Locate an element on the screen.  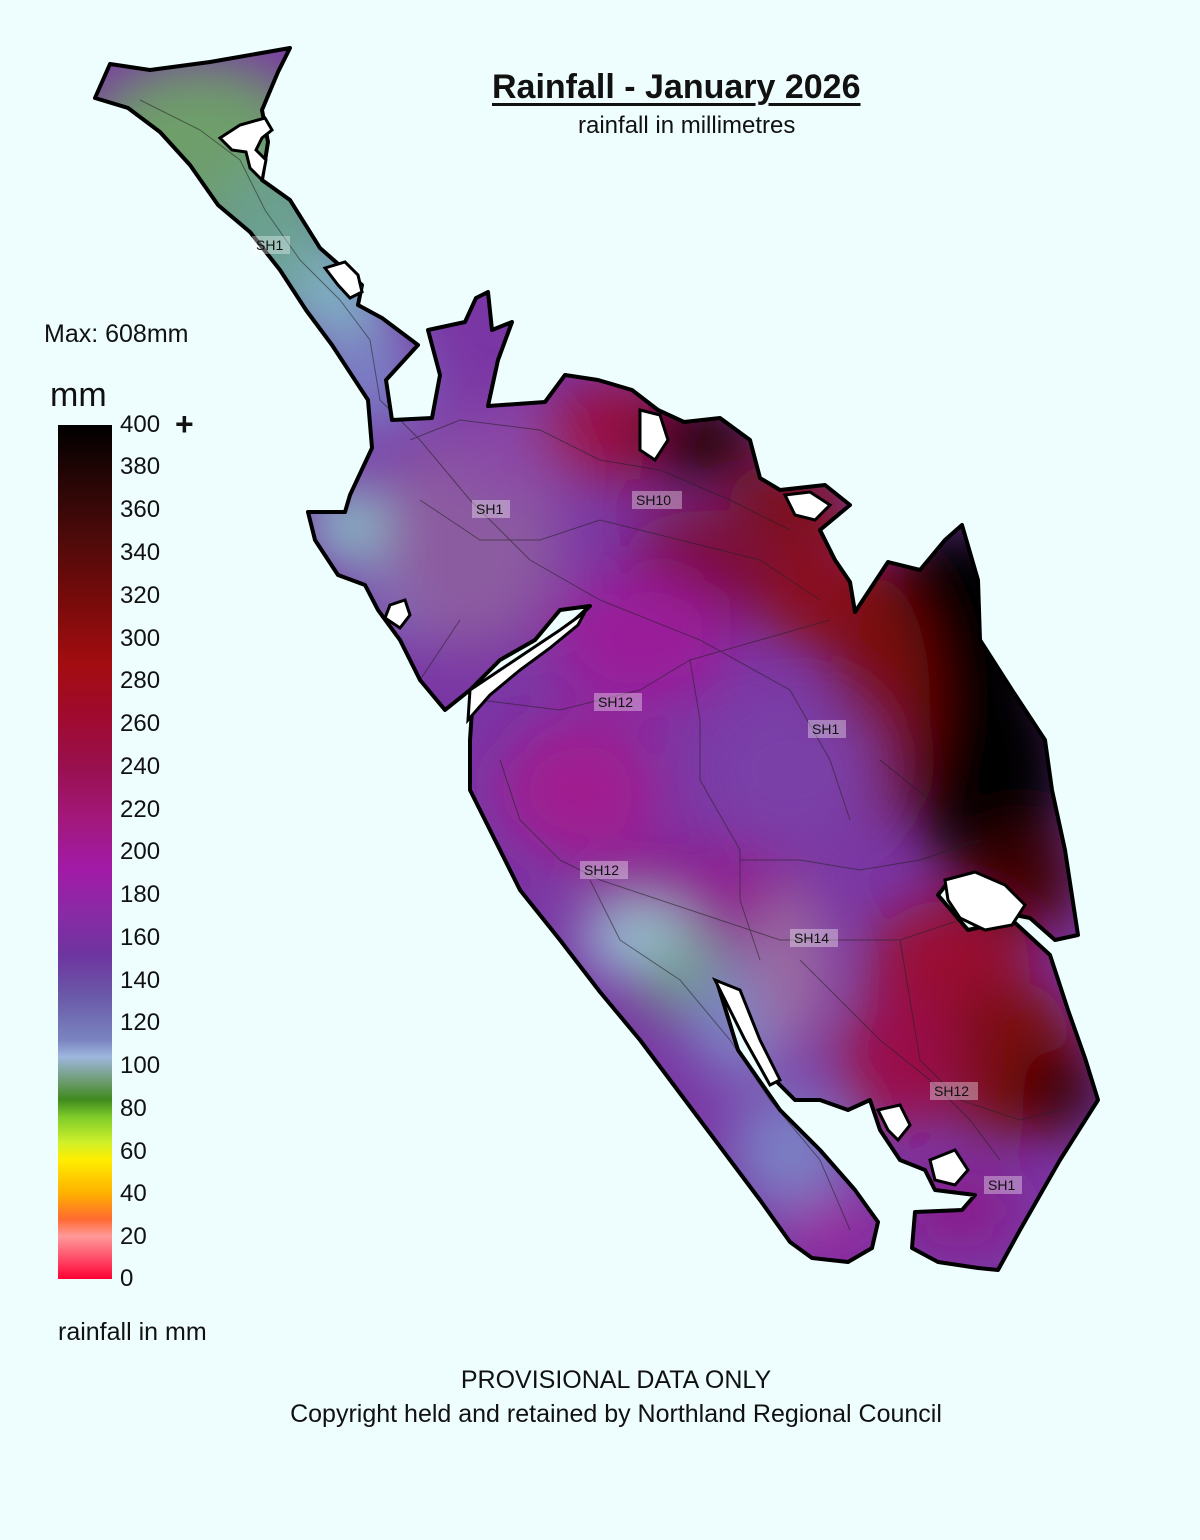
road-label-sh1-south: SH1 is located at coordinates (1001, 1185).